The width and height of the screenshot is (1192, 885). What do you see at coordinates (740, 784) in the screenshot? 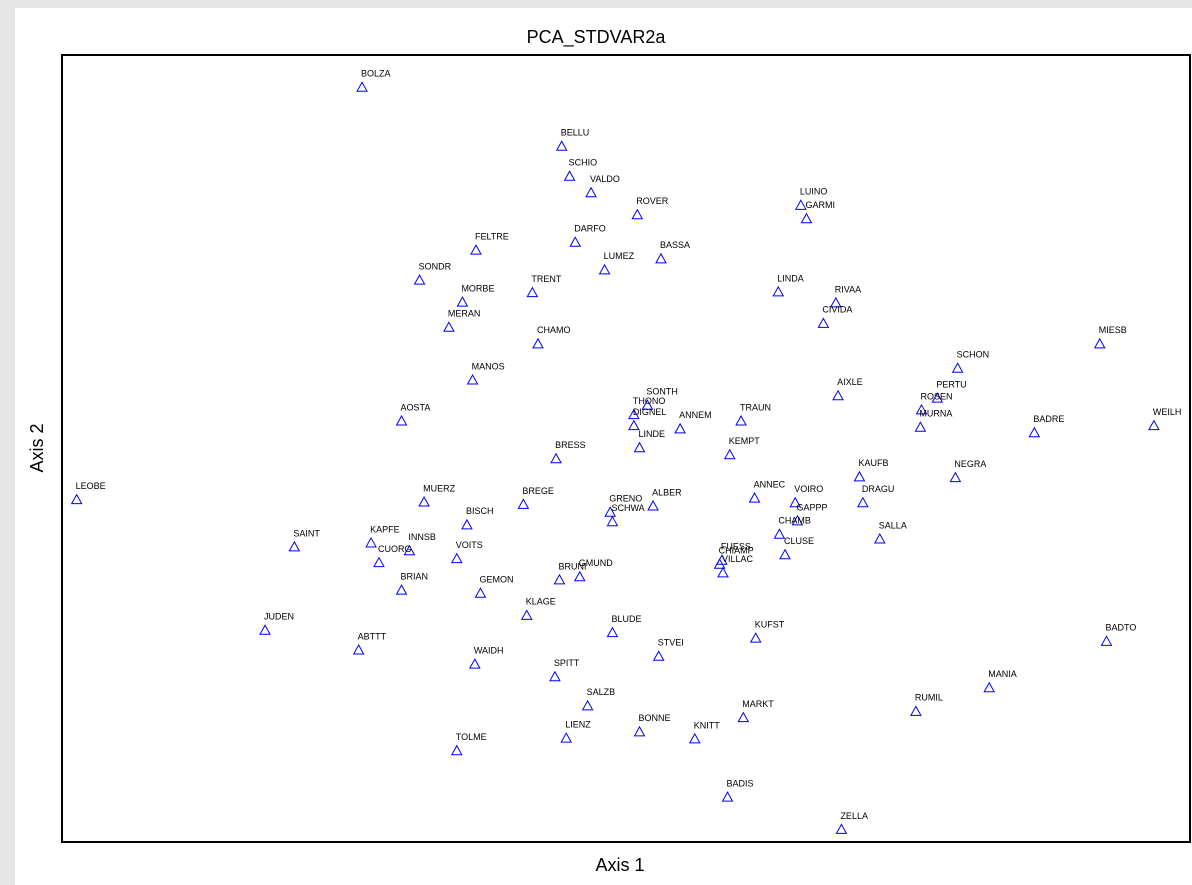
I see `point-label: BADIS` at bounding box center [740, 784].